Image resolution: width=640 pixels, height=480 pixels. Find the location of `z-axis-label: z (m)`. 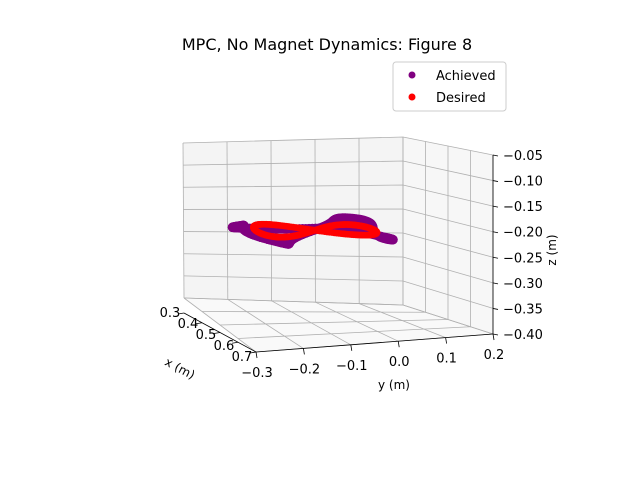

z-axis-label: z (m) is located at coordinates (552, 249).